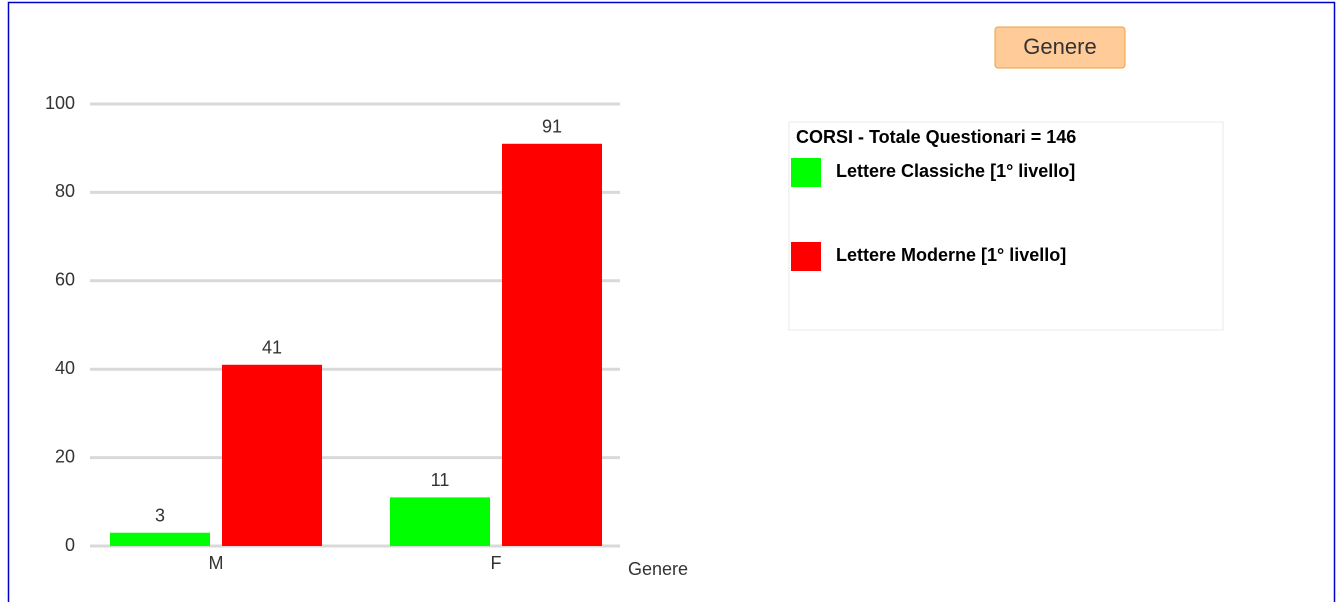 The height and width of the screenshot is (602, 1336). Describe the element at coordinates (936, 137) in the screenshot. I see `legend-title: CORSI - Totale Questionari = 146` at that location.